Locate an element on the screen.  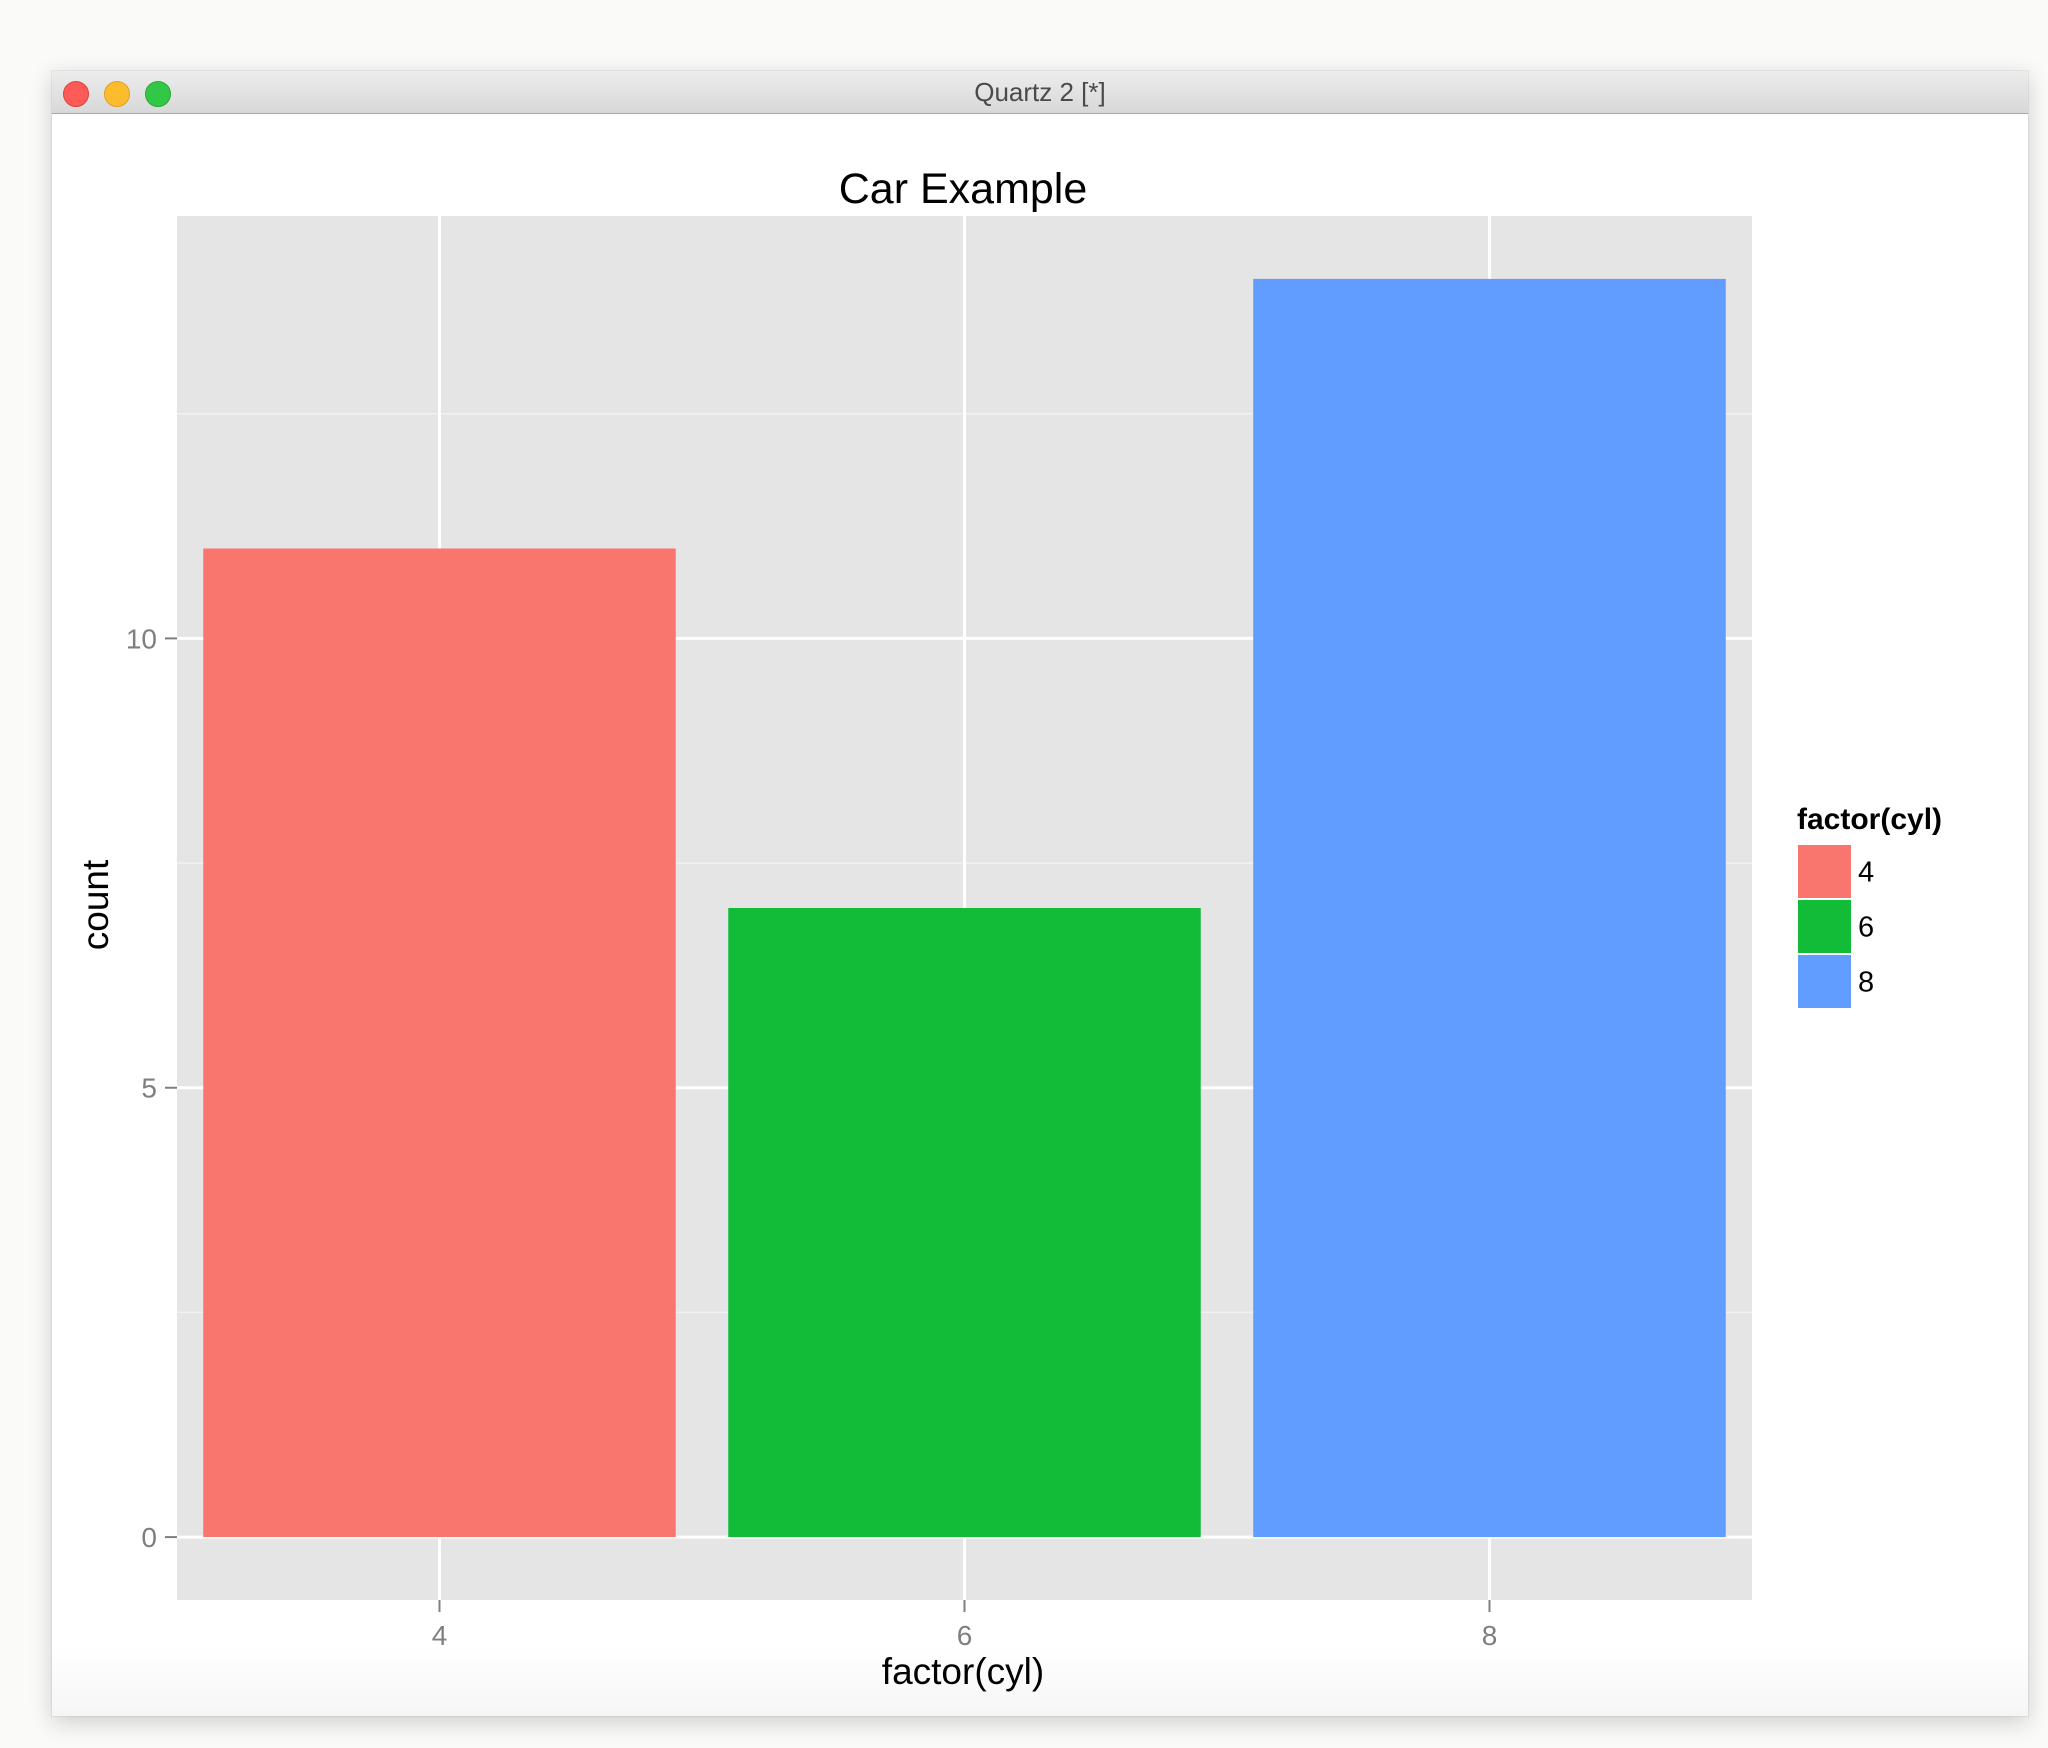
window-title: Quartz 2 [*] is located at coordinates (1040, 92).